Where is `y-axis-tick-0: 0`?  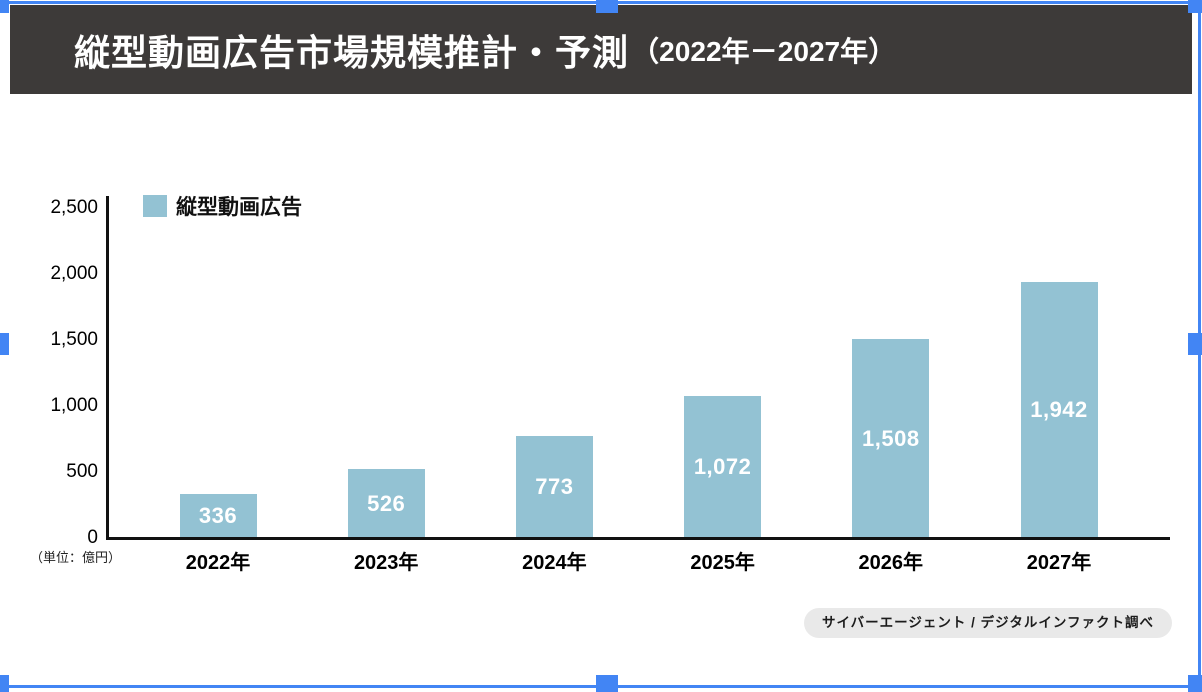 y-axis-tick-0: 0 is located at coordinates (92, 537).